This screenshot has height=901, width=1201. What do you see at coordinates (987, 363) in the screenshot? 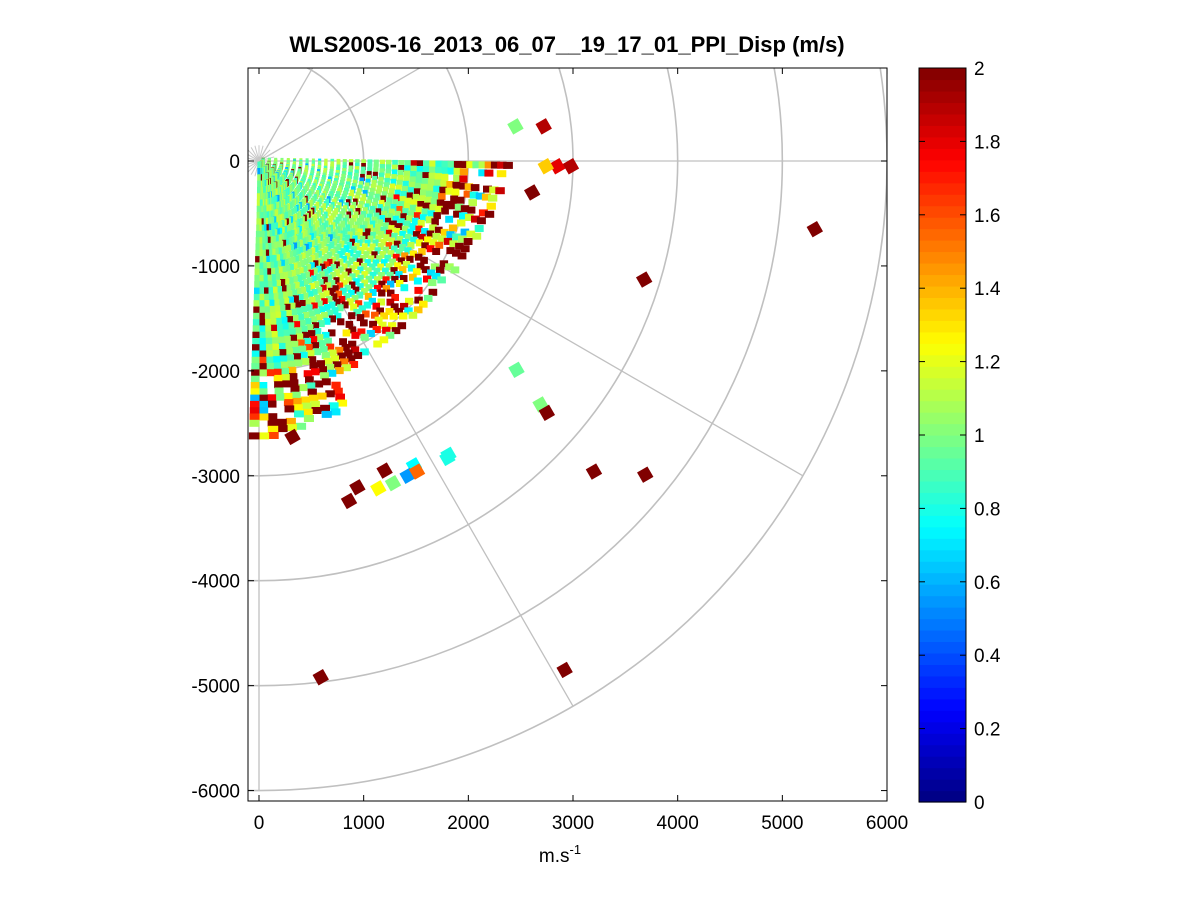
I see `colorbar-tick-label: 1.2` at bounding box center [987, 363].